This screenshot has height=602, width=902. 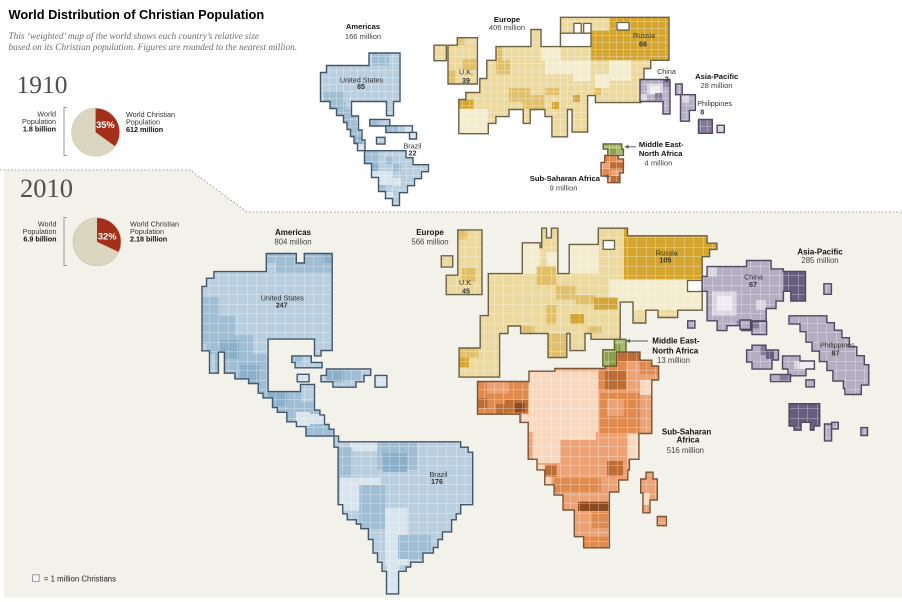 I want to click on svg-text: Sub-Saharan Africa, so click(x=565, y=178).